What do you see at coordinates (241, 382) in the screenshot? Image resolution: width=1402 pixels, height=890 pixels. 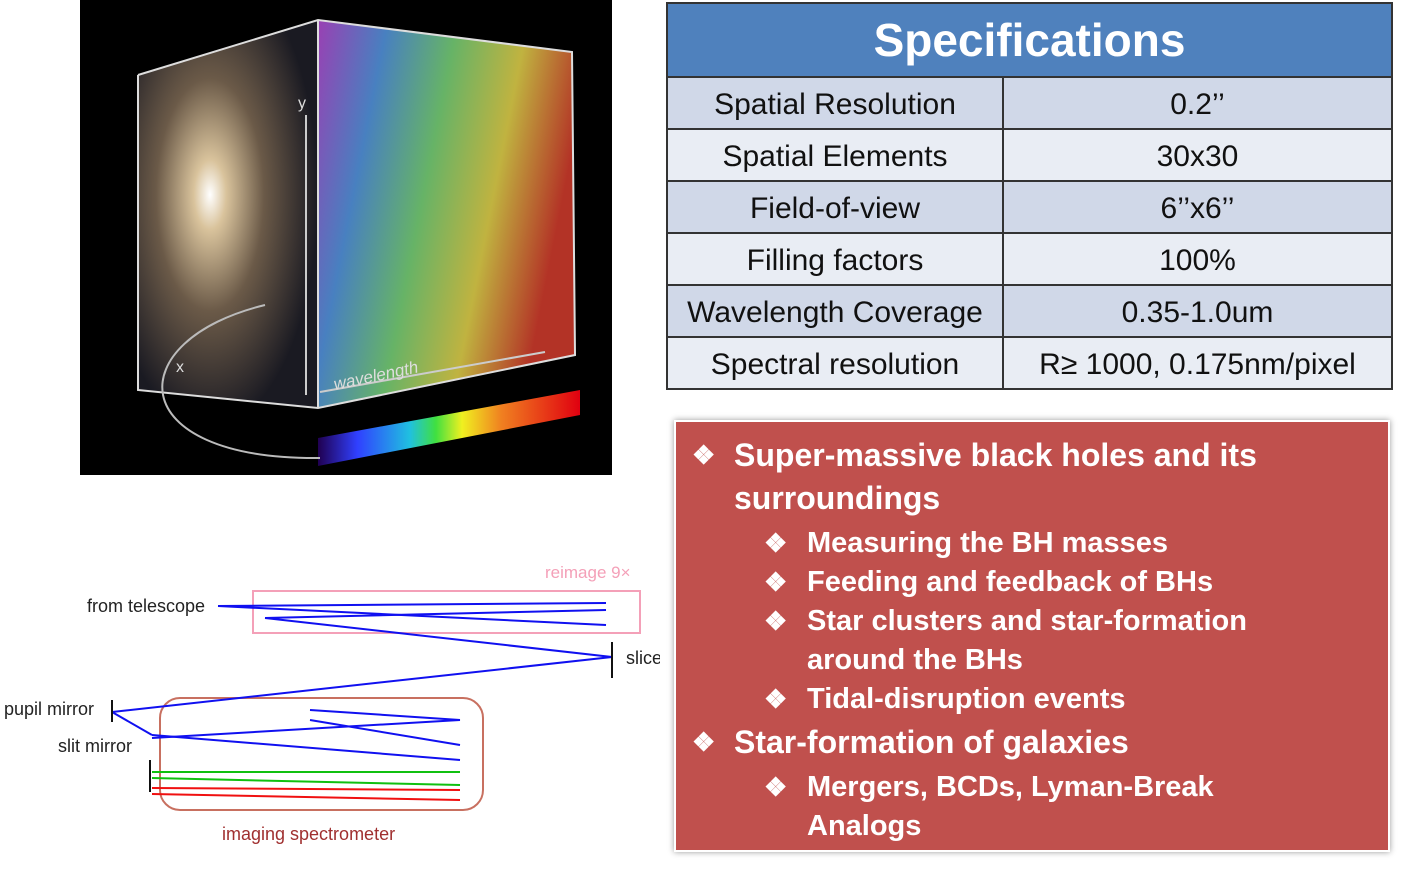 I see `arrow` at bounding box center [241, 382].